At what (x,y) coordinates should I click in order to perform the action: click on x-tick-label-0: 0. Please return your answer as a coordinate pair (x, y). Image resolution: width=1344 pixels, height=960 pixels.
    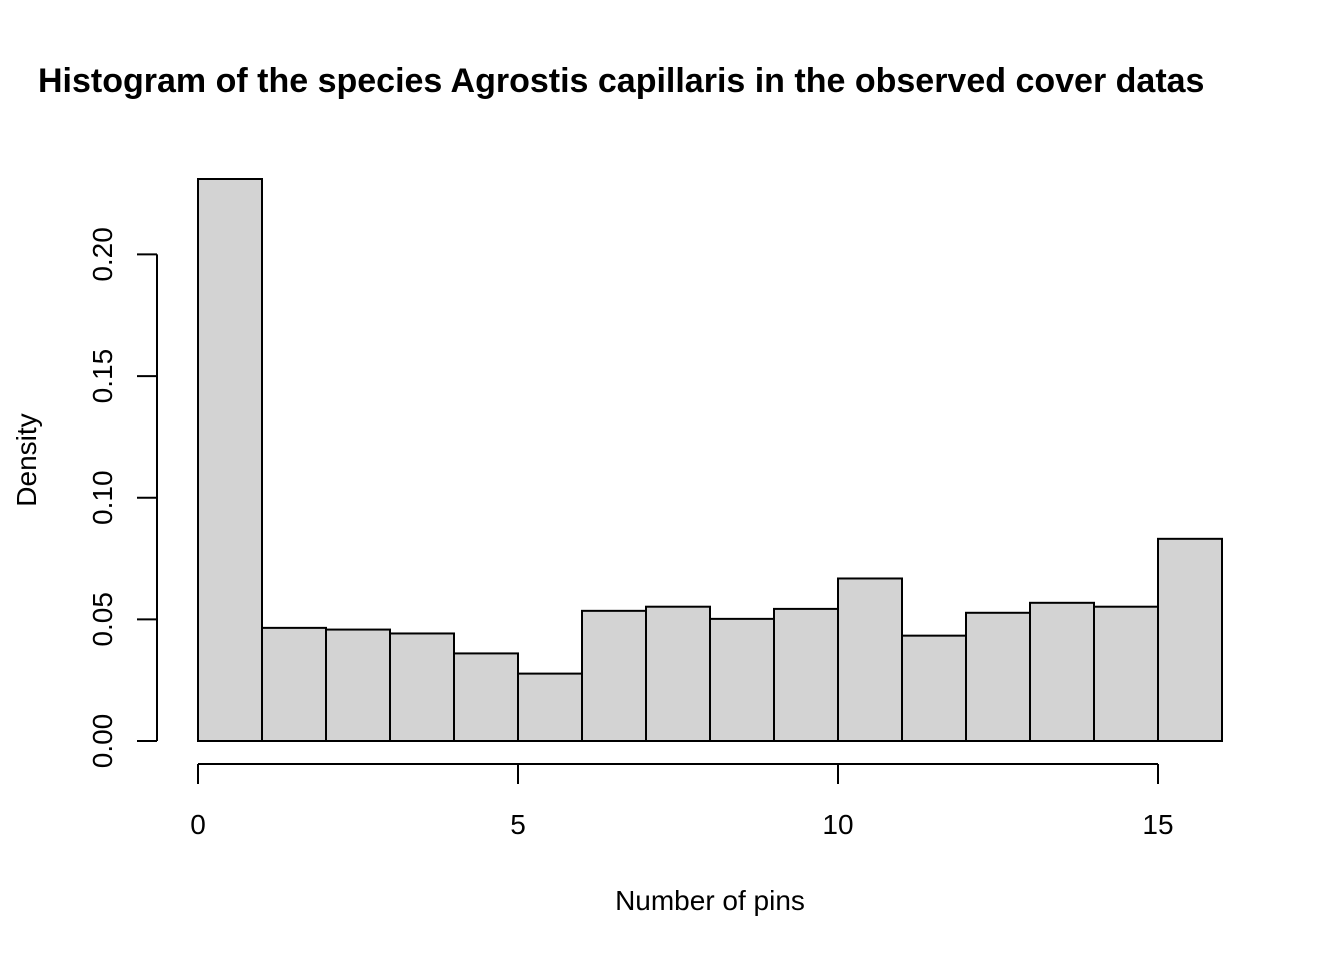
    Looking at the image, I should click on (198, 824).